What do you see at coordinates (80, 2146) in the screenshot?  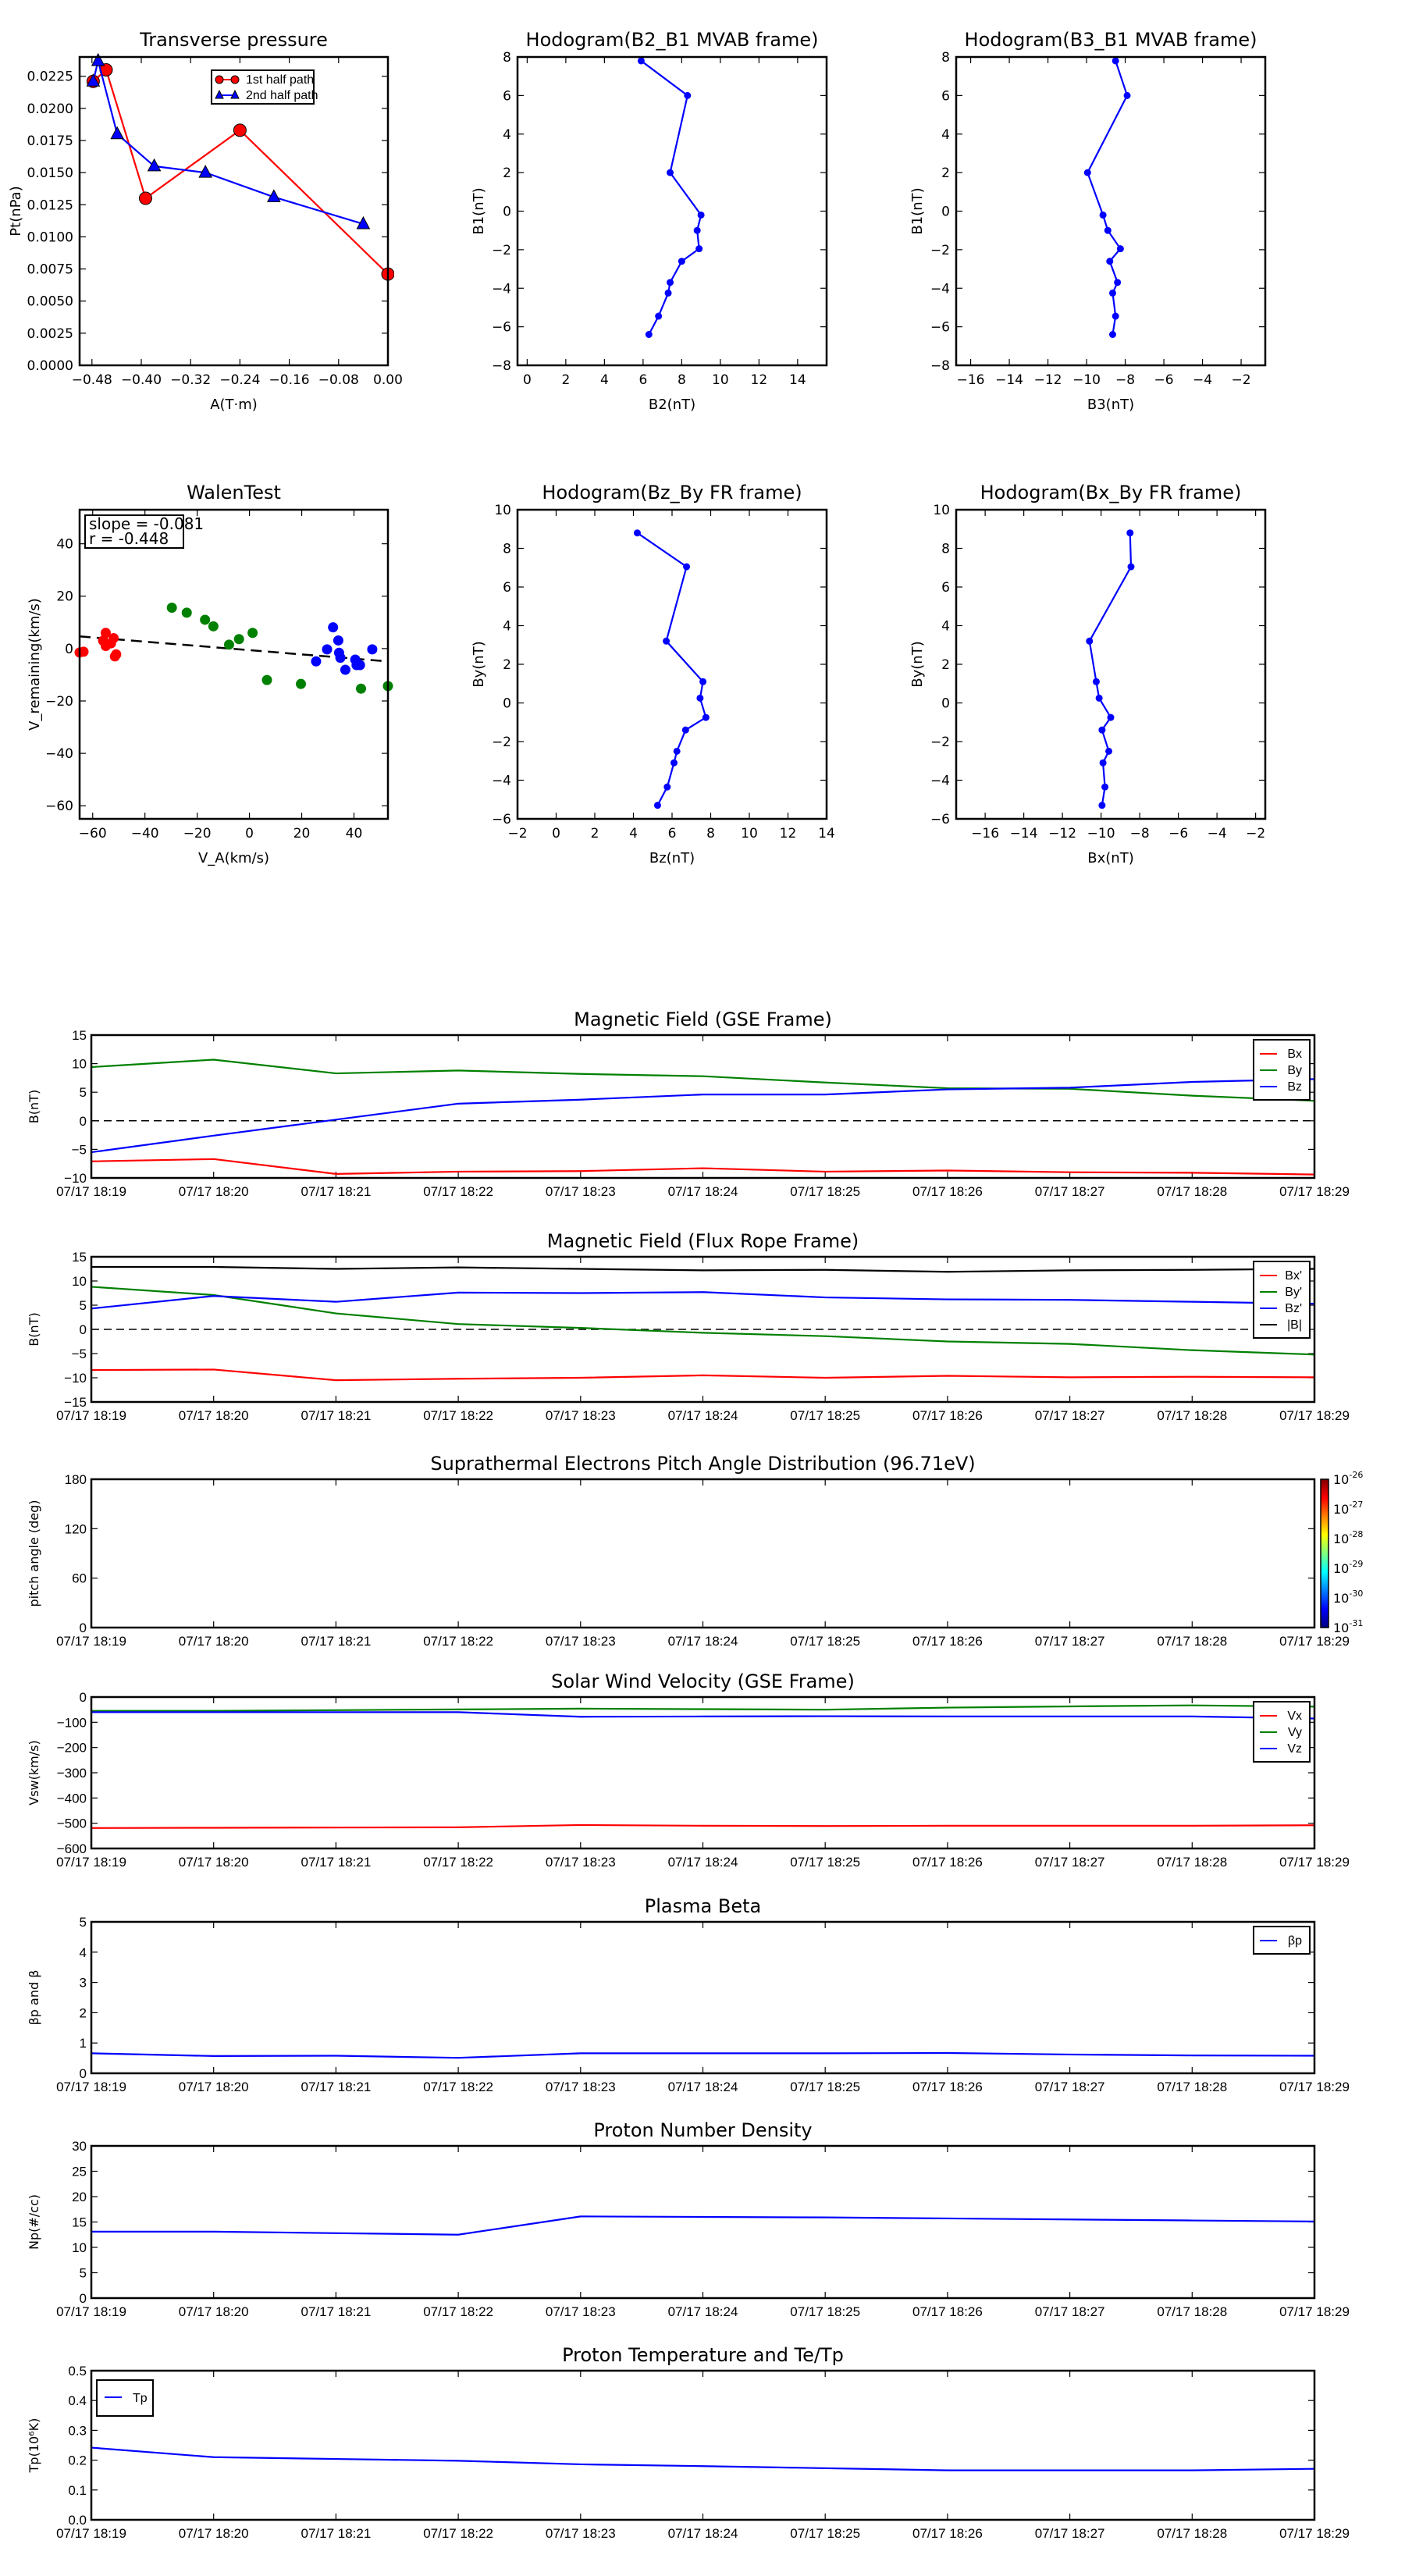 I see `y-tick-label: 30` at bounding box center [80, 2146].